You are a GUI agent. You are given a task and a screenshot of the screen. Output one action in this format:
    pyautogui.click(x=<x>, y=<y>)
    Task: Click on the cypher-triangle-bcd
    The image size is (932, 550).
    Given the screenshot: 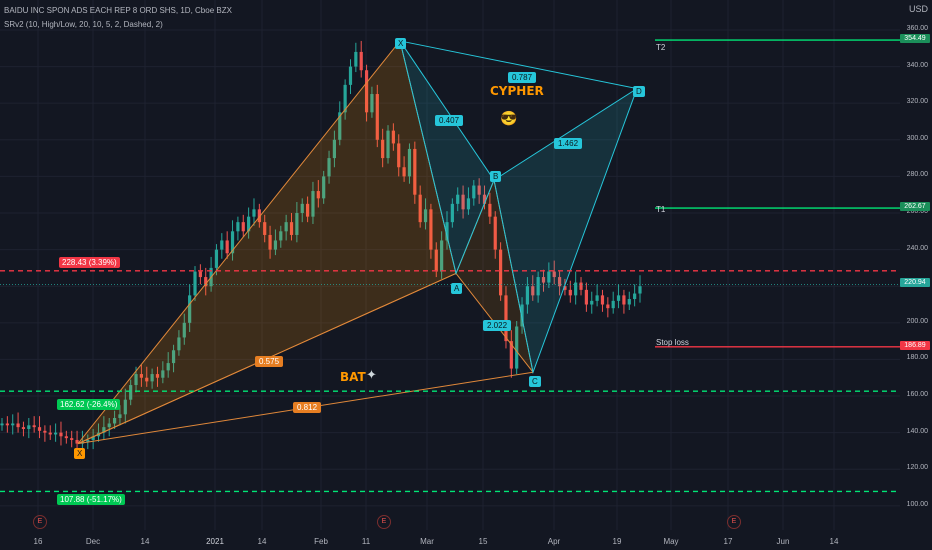 What is the action you would take?
    pyautogui.click(x=565, y=231)
    